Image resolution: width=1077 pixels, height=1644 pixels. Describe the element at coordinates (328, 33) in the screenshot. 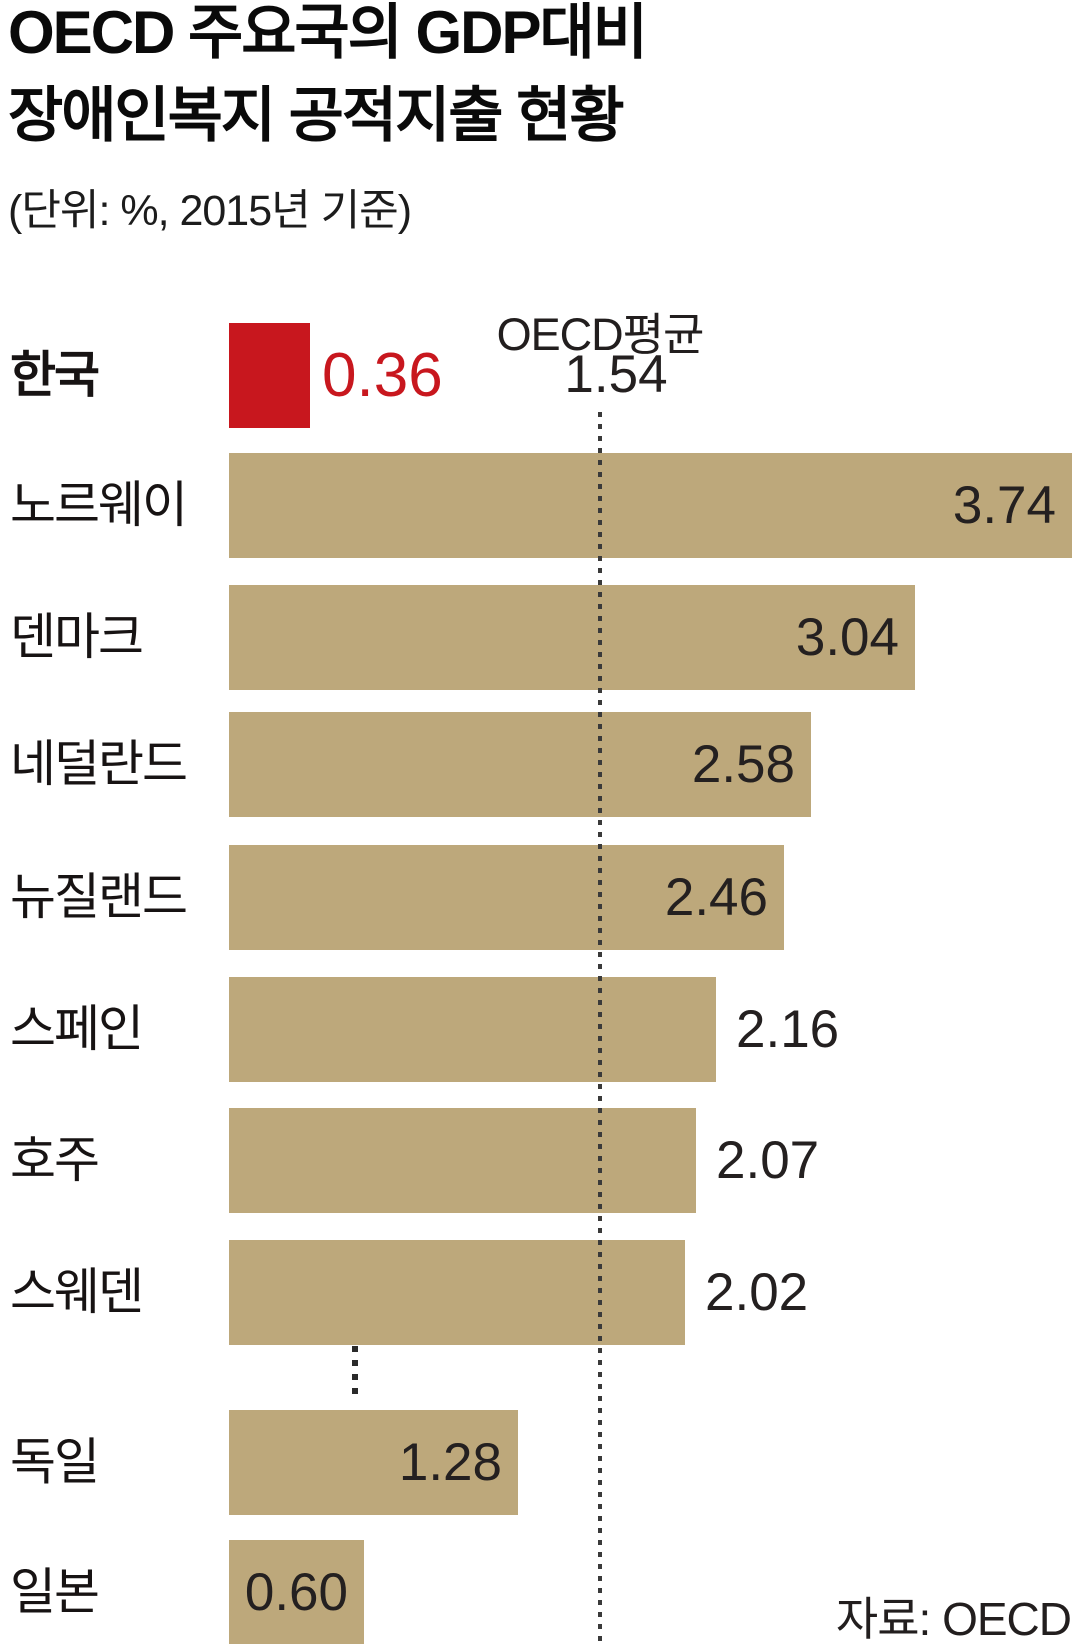

I see `chart-title-line1: OECD 주요국의 GDP대비` at that location.